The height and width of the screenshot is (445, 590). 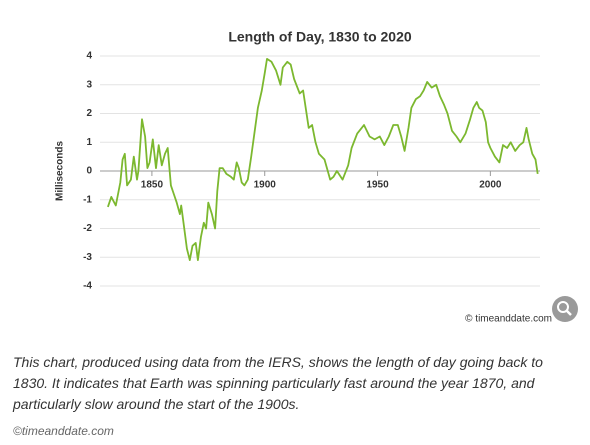 What do you see at coordinates (89, 113) in the screenshot?
I see `y-tick-label: 2` at bounding box center [89, 113].